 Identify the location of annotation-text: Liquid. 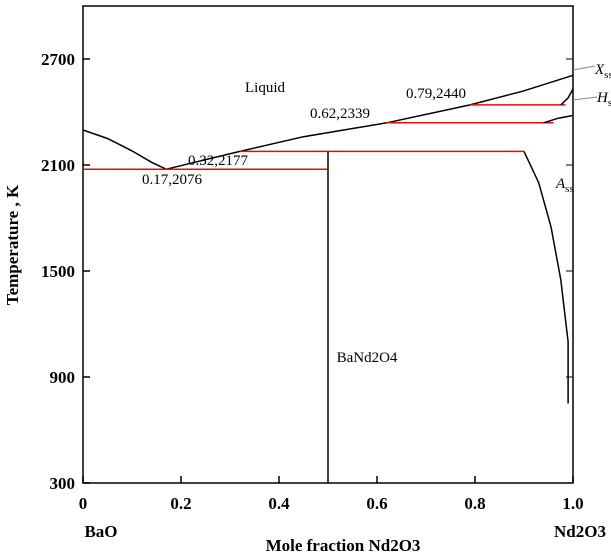
(265, 88).